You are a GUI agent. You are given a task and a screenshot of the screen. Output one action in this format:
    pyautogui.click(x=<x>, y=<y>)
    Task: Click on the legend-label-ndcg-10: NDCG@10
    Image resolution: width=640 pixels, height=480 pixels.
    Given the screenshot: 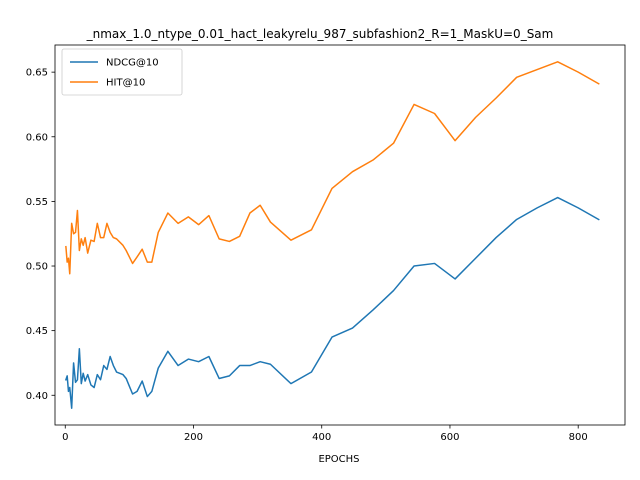 What is the action you would take?
    pyautogui.click(x=132, y=63)
    